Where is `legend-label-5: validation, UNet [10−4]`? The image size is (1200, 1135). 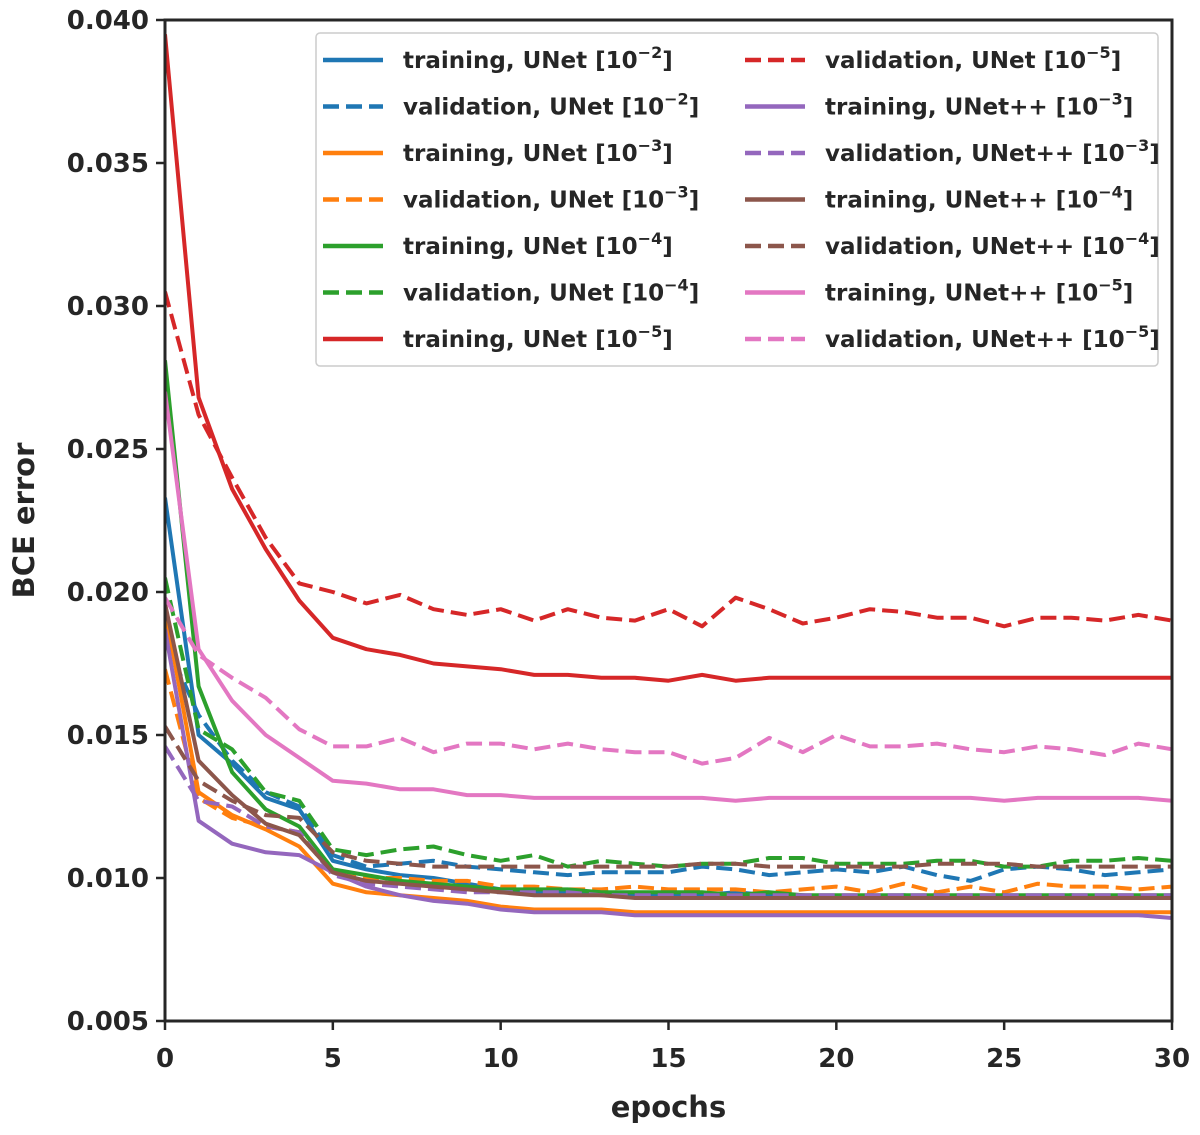 legend-label-5: validation, UNet [10−4] is located at coordinates (551, 291).